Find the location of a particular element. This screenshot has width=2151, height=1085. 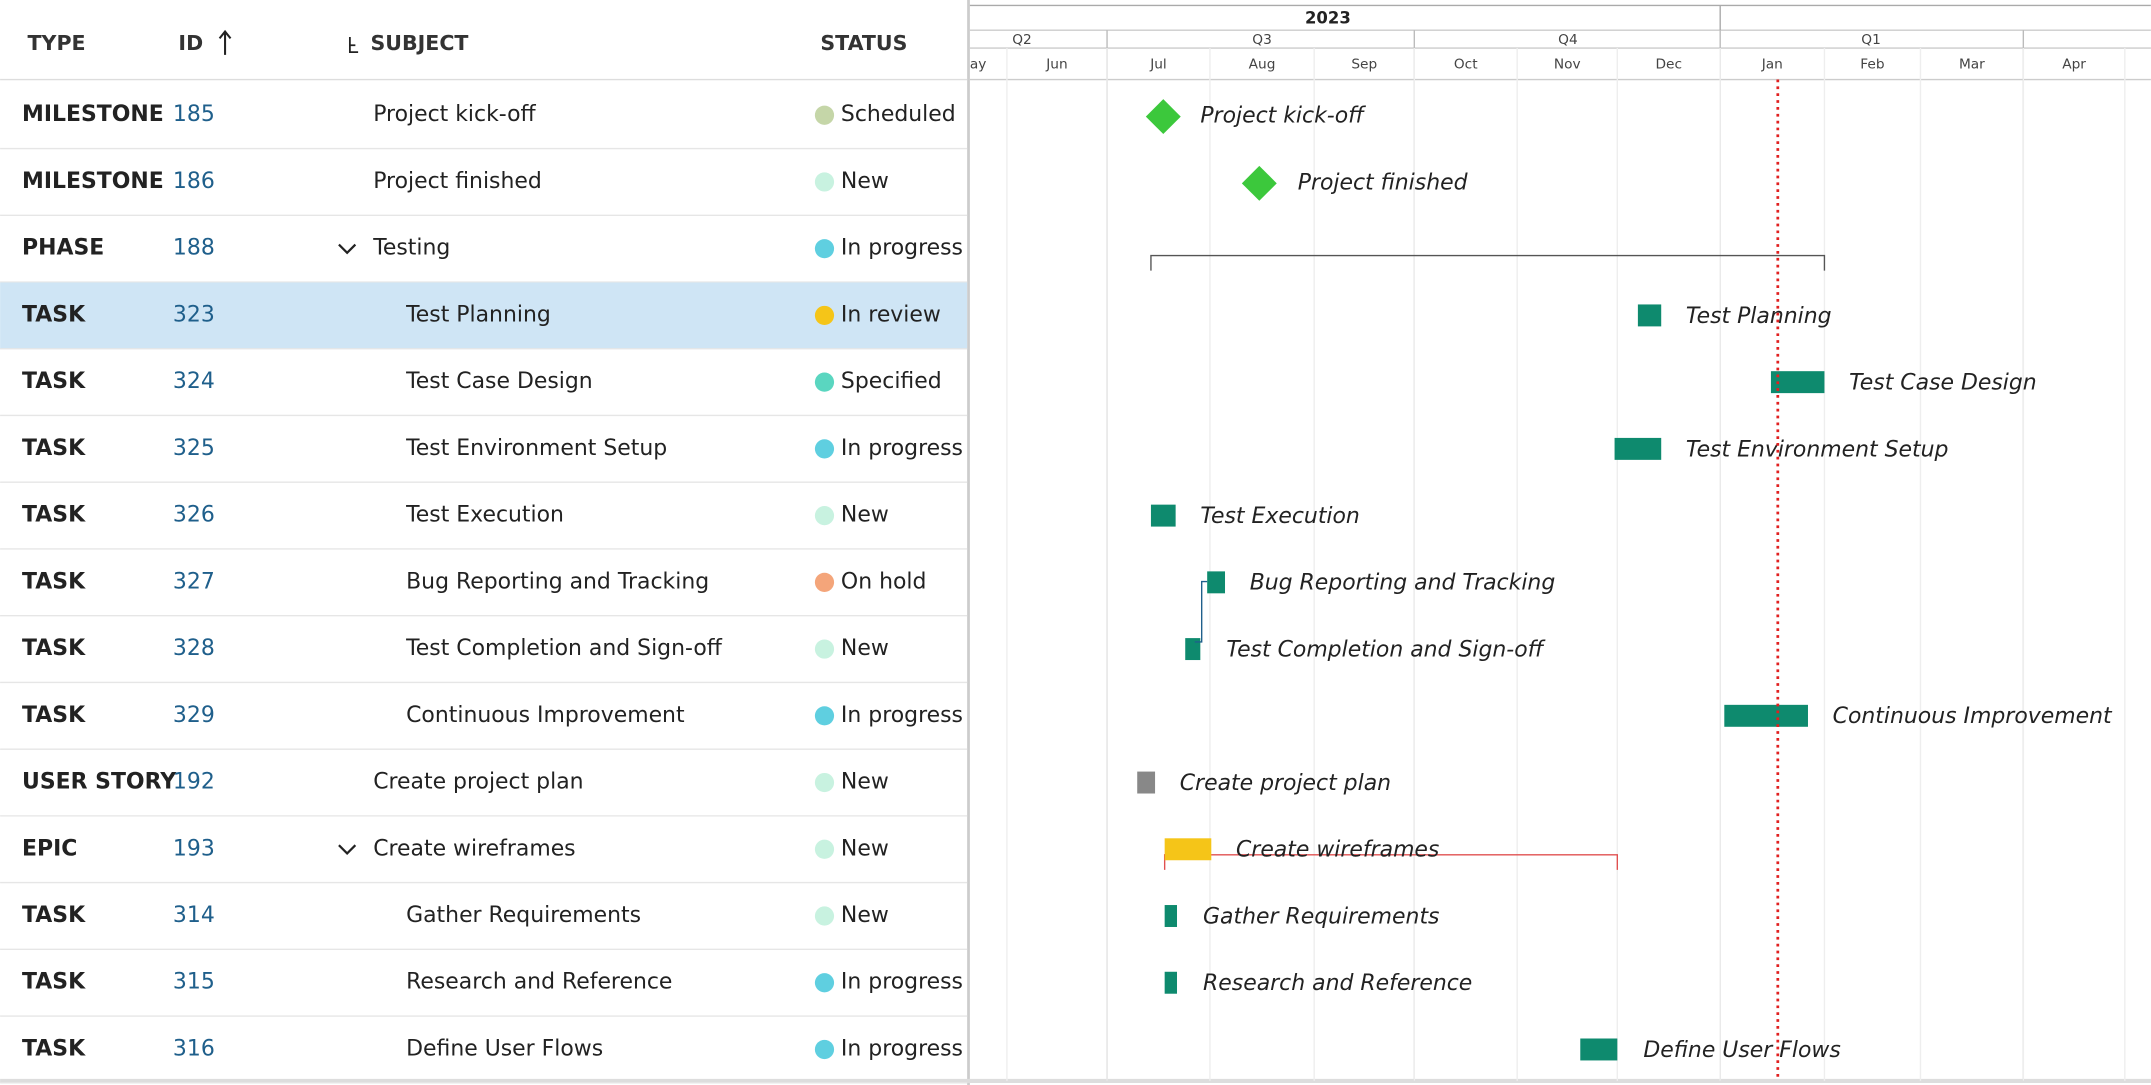

selected-row is located at coordinates (484, 316).